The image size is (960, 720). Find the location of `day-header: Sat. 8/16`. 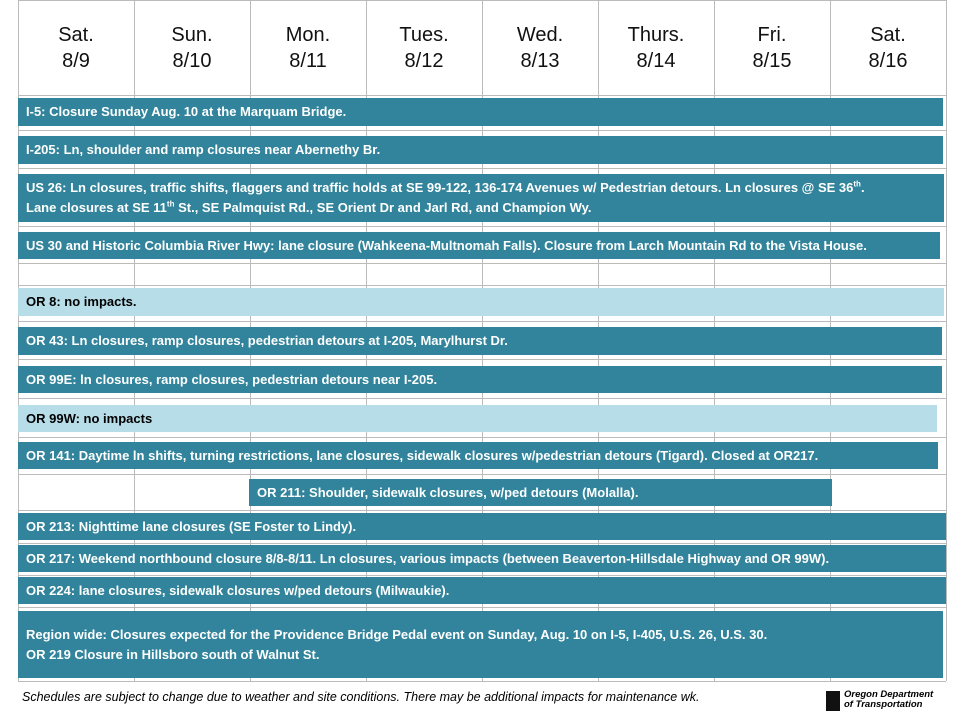

day-header: Sat. 8/16 is located at coordinates (888, 48).